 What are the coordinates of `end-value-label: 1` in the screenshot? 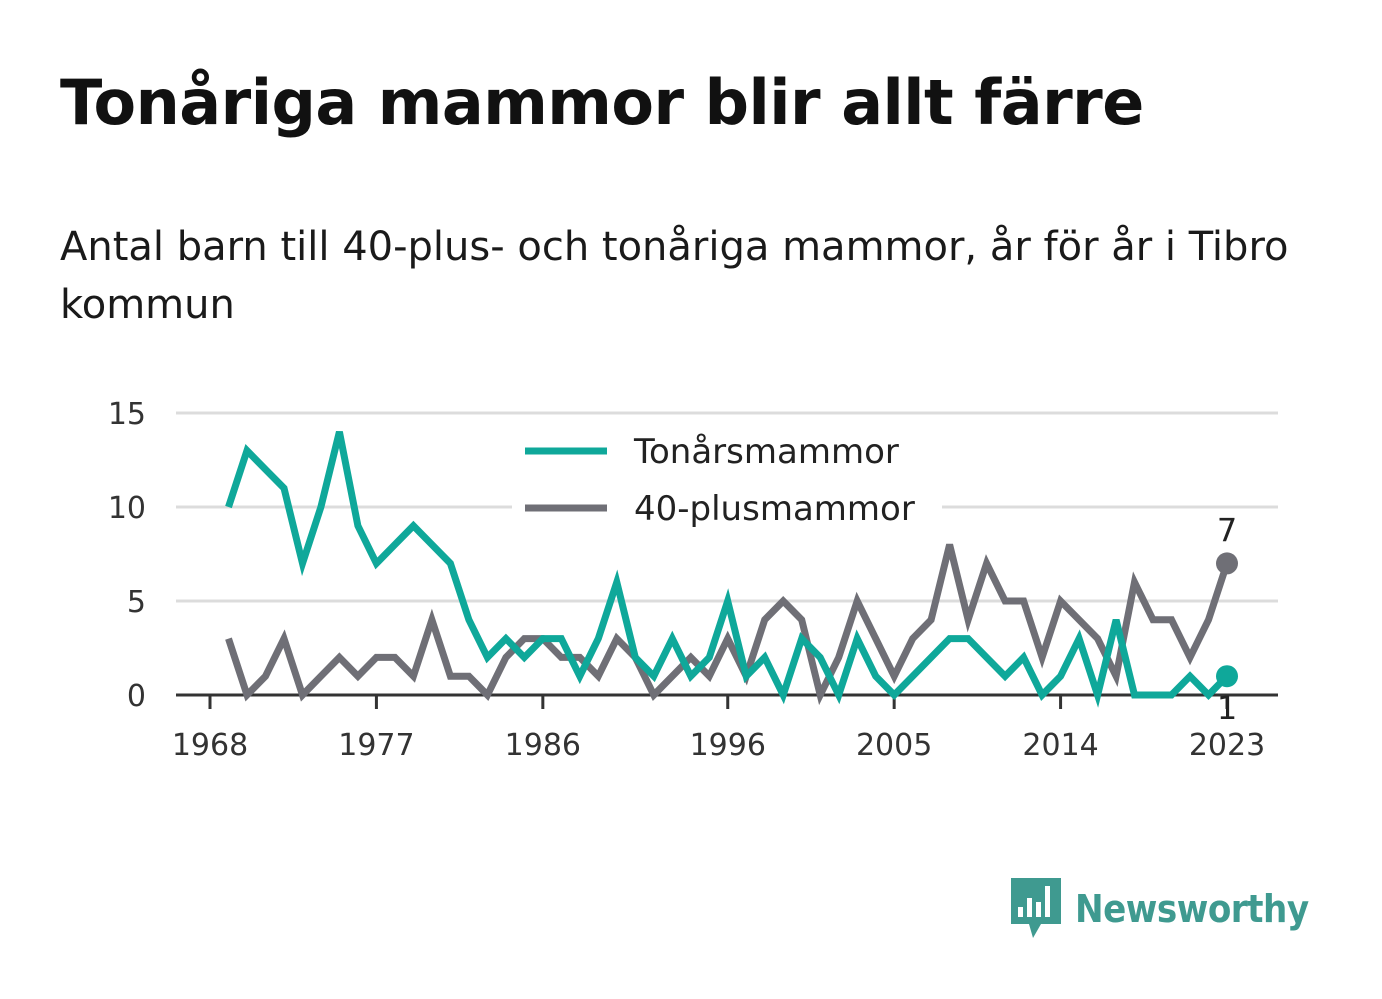 It's located at (1227, 708).